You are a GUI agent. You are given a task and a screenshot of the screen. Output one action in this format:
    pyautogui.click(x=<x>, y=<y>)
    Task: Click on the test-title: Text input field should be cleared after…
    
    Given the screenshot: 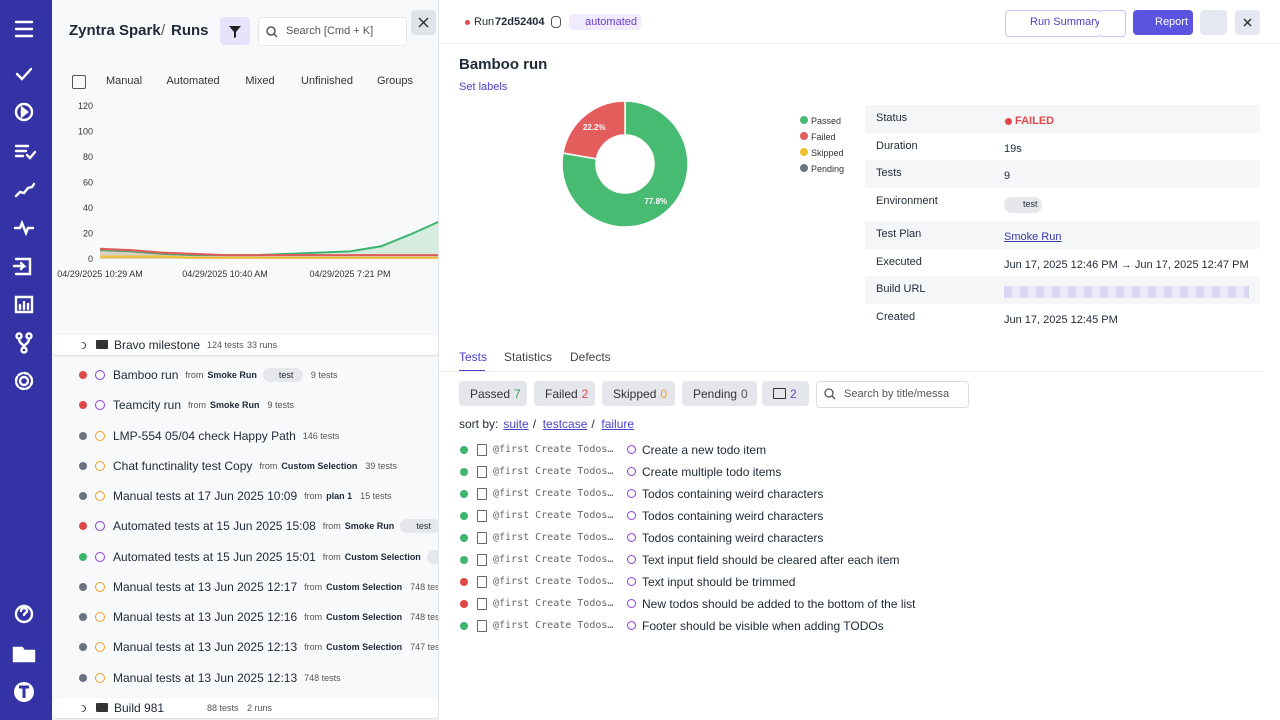 What is the action you would take?
    pyautogui.click(x=771, y=560)
    